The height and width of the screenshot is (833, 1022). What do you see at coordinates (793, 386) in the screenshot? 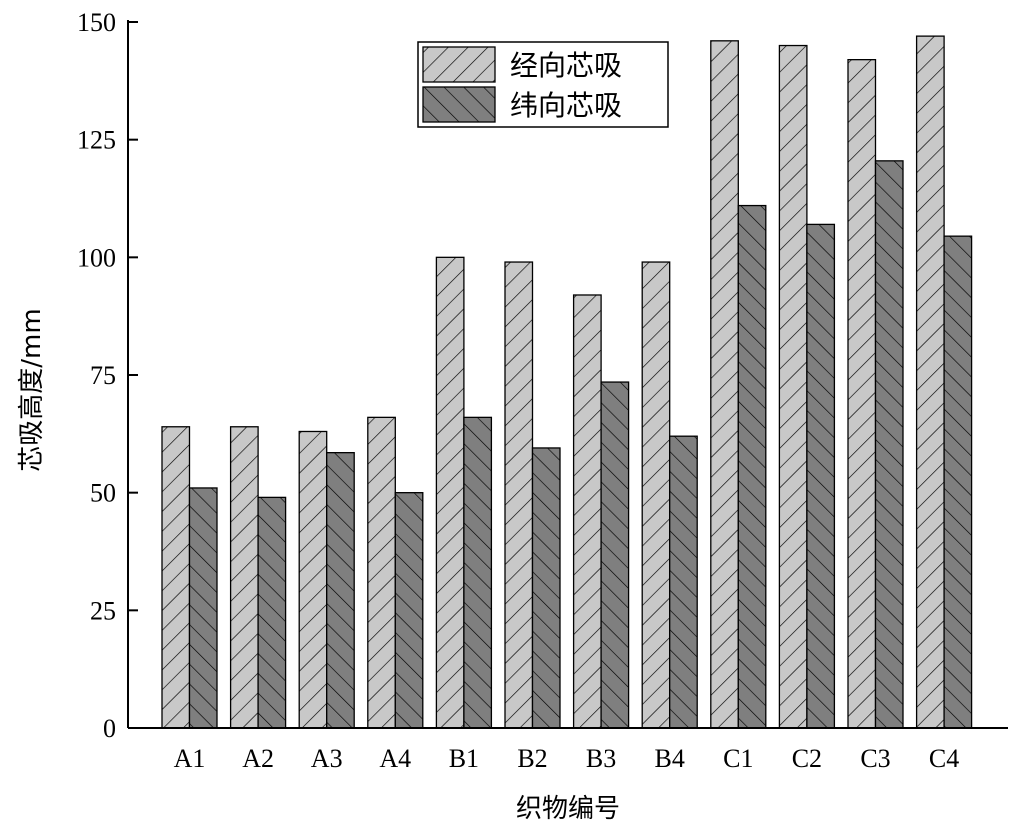
I see `bar-C2-warp` at bounding box center [793, 386].